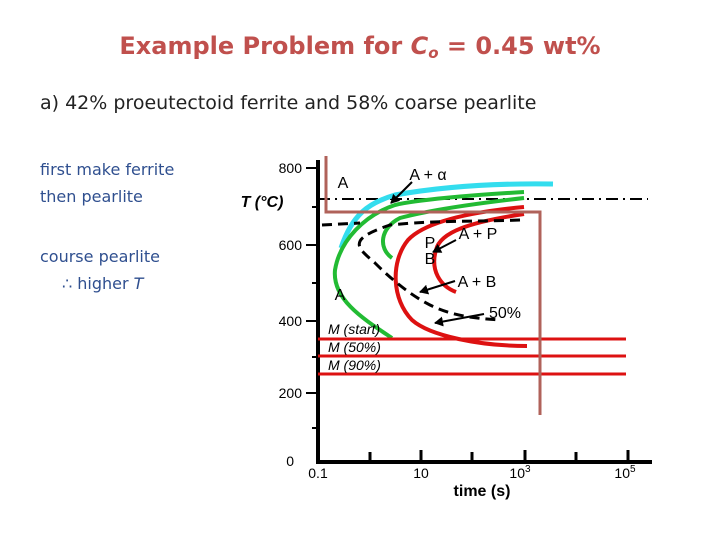 This screenshot has width=720, height=540. Describe the element at coordinates (91, 196) in the screenshot. I see `note-ferrite-line2: then pearlite` at that location.